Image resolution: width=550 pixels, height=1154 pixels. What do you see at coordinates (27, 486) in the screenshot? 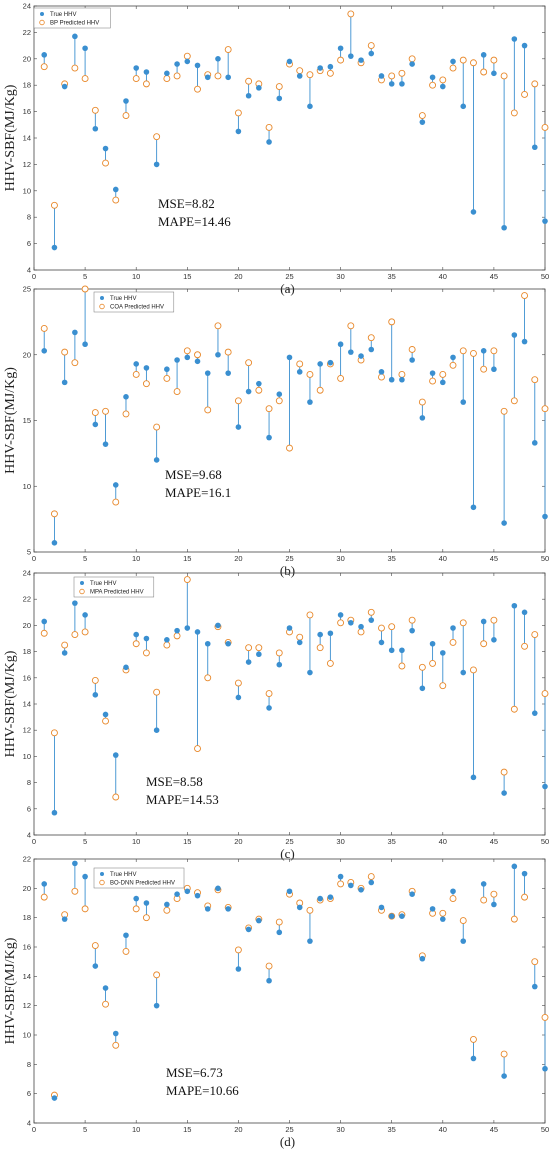
I see `y-tick-label: 10` at bounding box center [27, 486].